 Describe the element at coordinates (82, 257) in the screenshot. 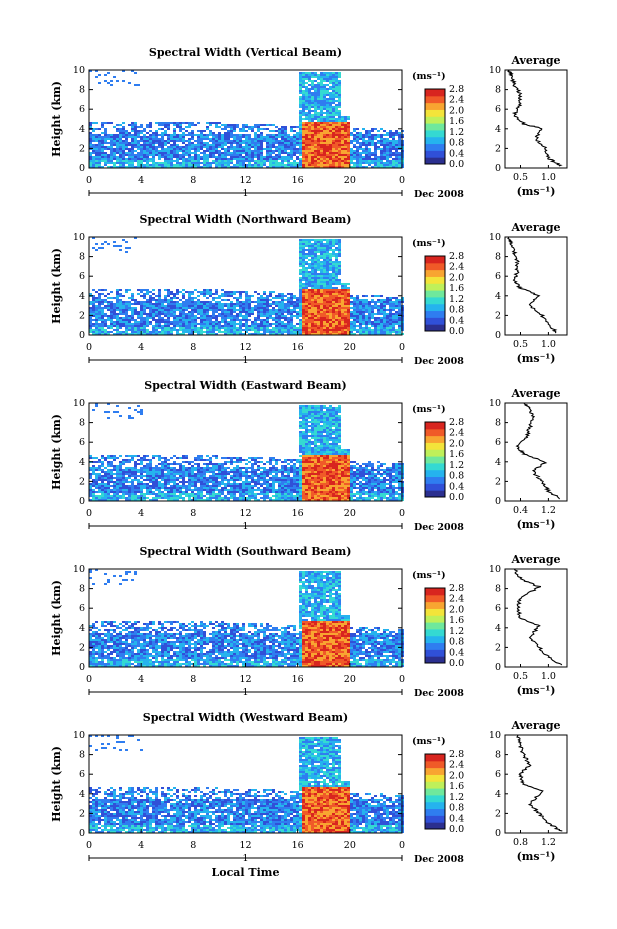

I see `y-tick-label: 8` at that location.